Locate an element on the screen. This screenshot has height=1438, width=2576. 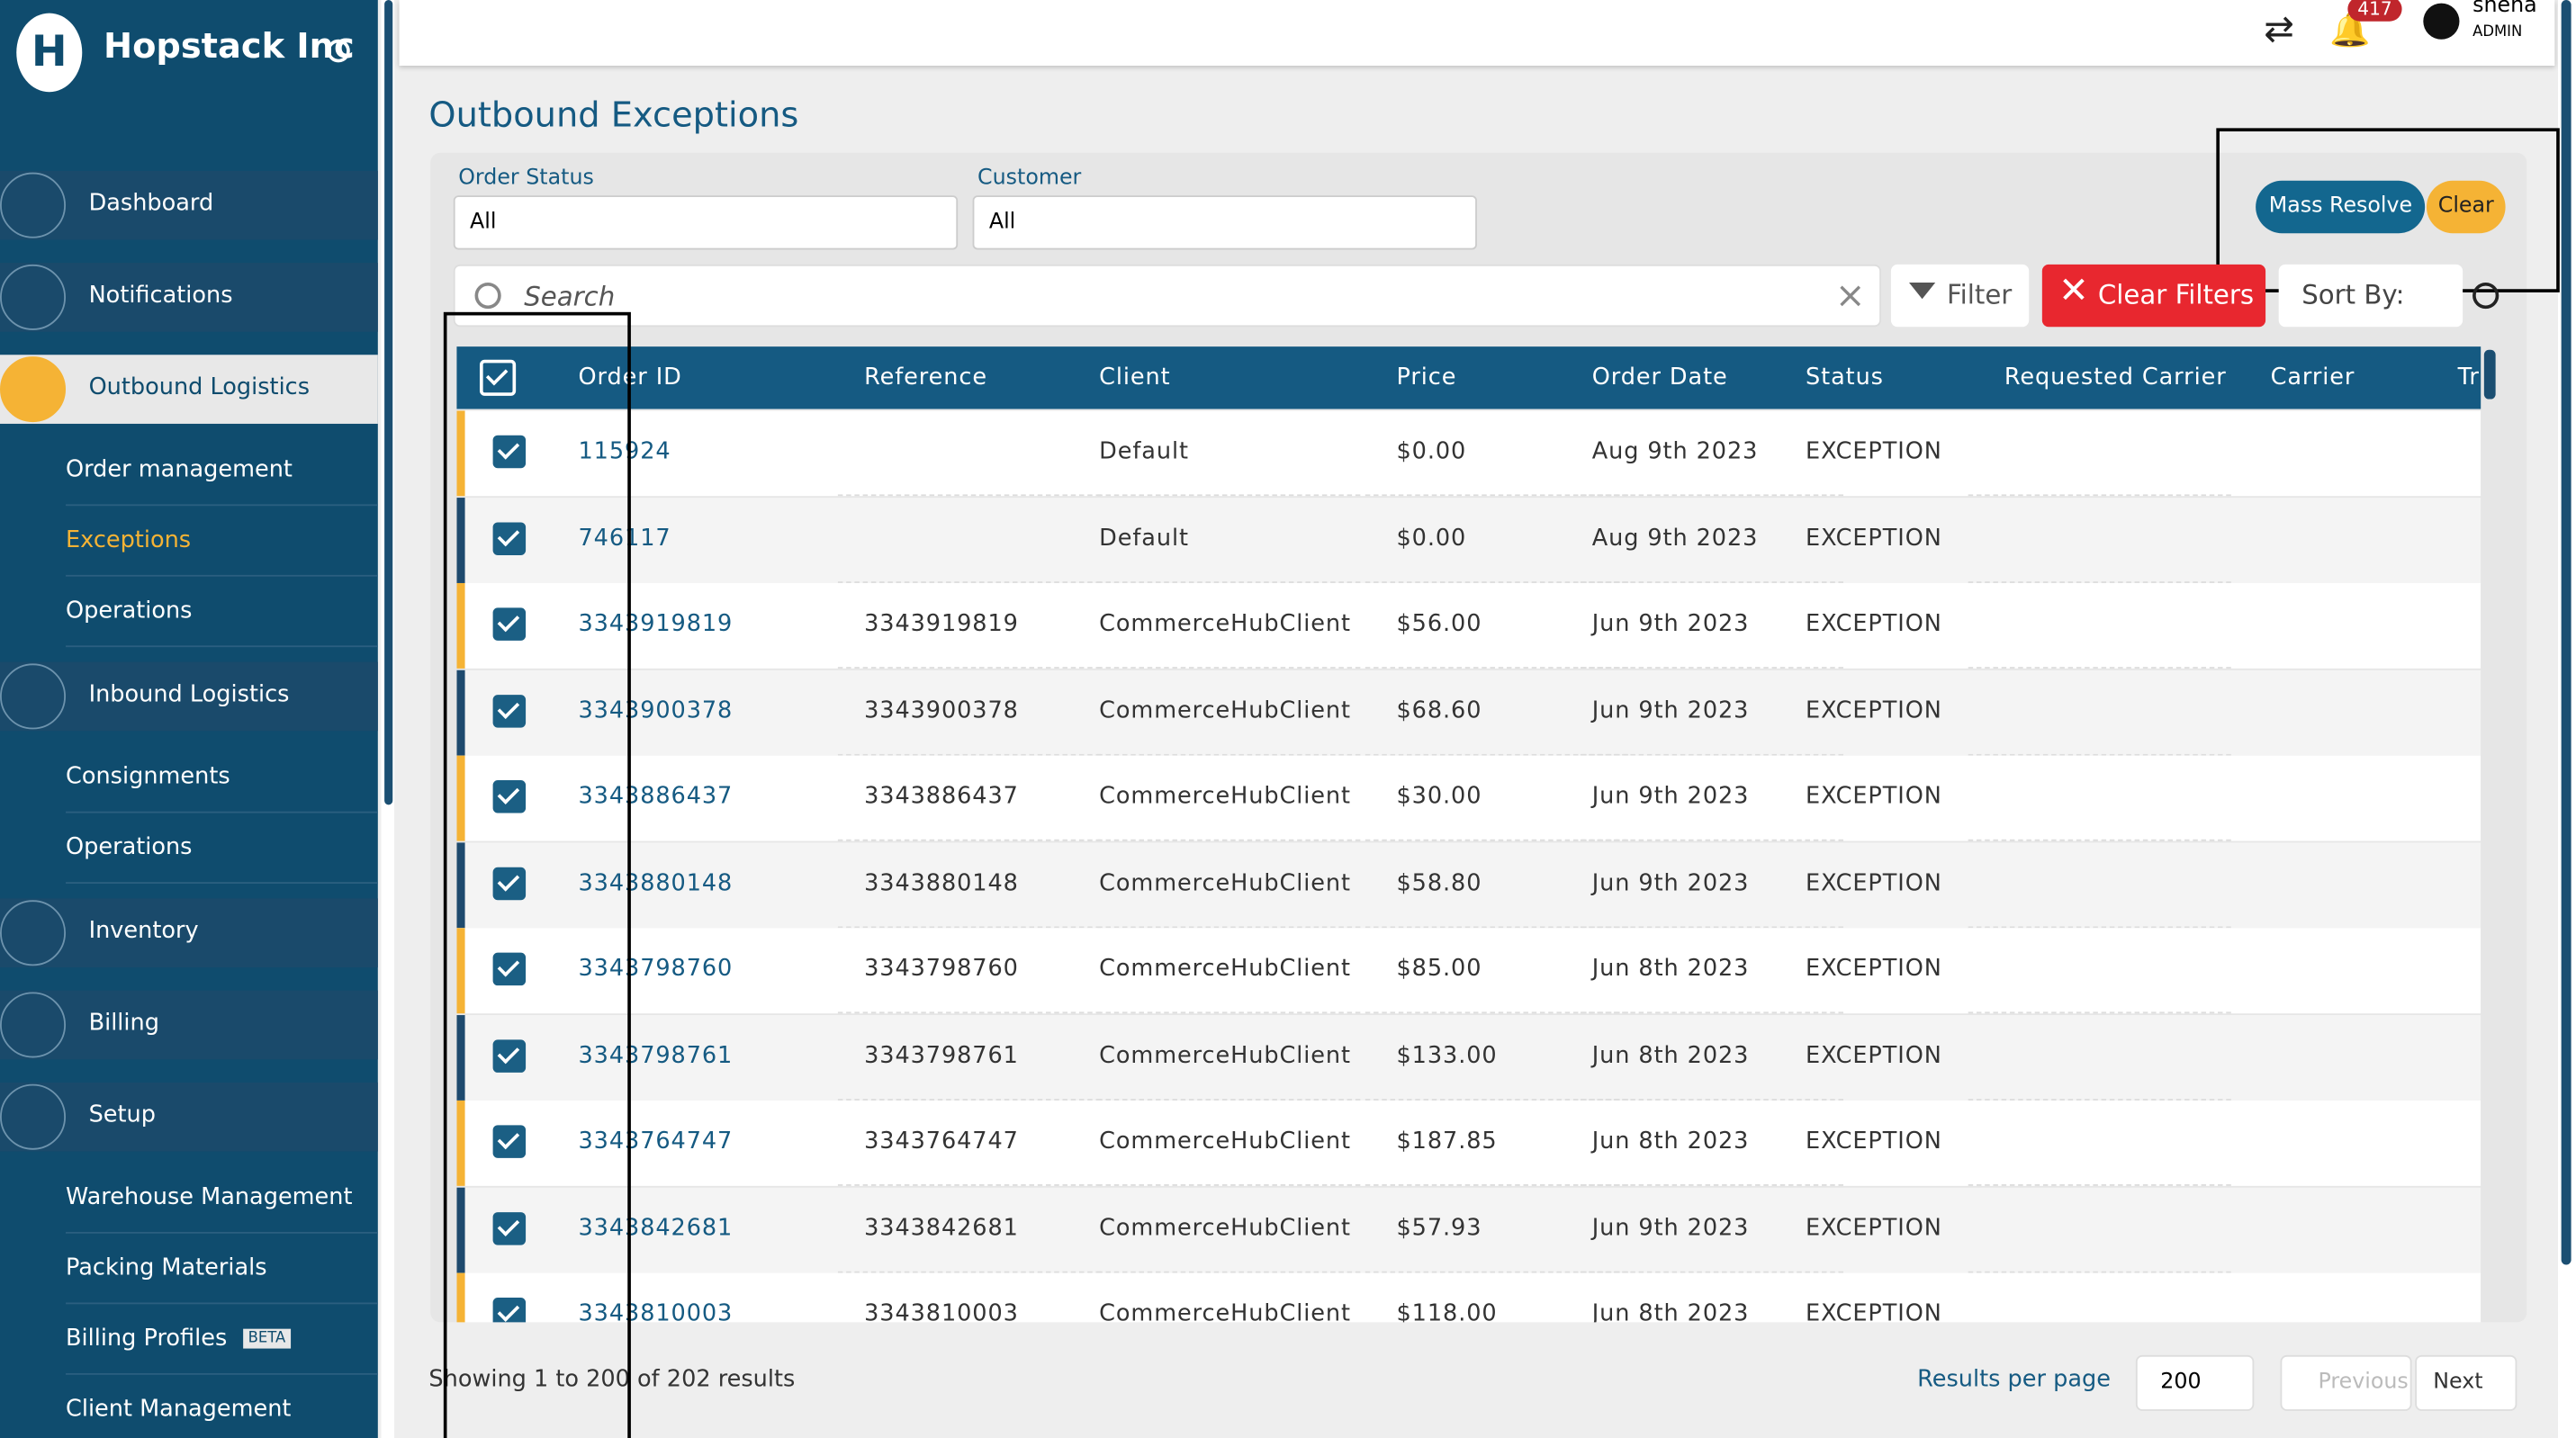
table-row: 746117 Default $0.00 Aug 9th 2023 EXCEPTION is located at coordinates (1468, 540).